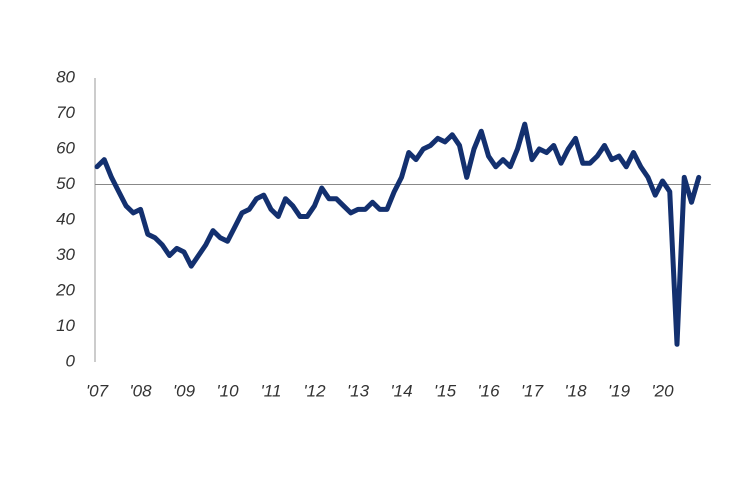 The image size is (750, 500). I want to click on y-tick-label: 70, so click(65, 112).